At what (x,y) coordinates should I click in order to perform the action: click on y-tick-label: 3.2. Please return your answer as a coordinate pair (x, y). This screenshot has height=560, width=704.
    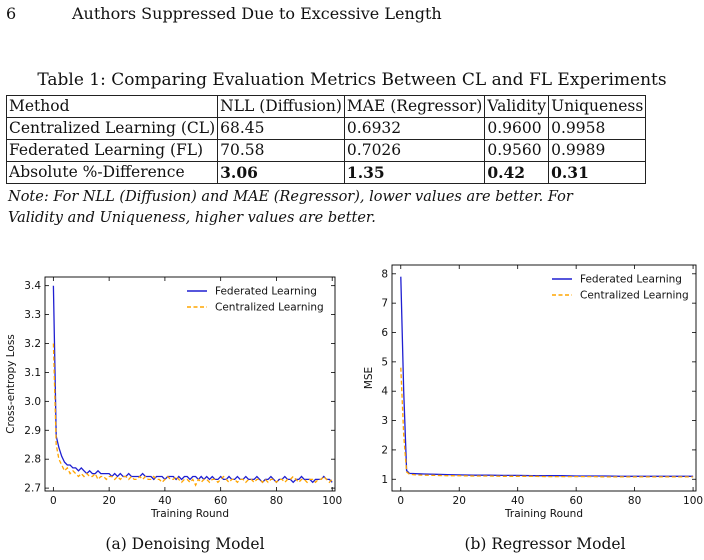
    Looking at the image, I should click on (32, 344).